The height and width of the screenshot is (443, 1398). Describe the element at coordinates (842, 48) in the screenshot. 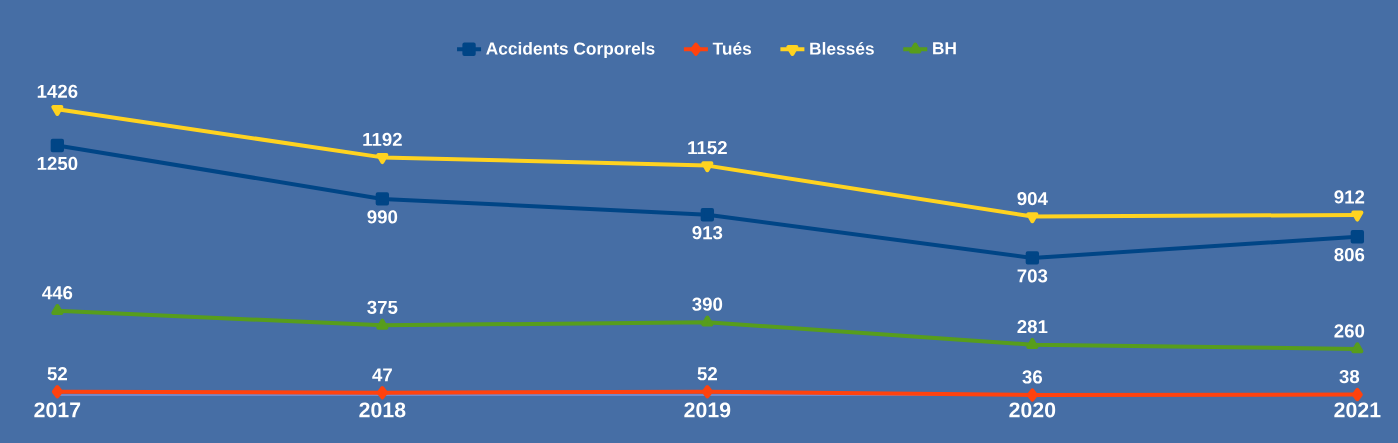

I see `legend-label: Blessés` at that location.